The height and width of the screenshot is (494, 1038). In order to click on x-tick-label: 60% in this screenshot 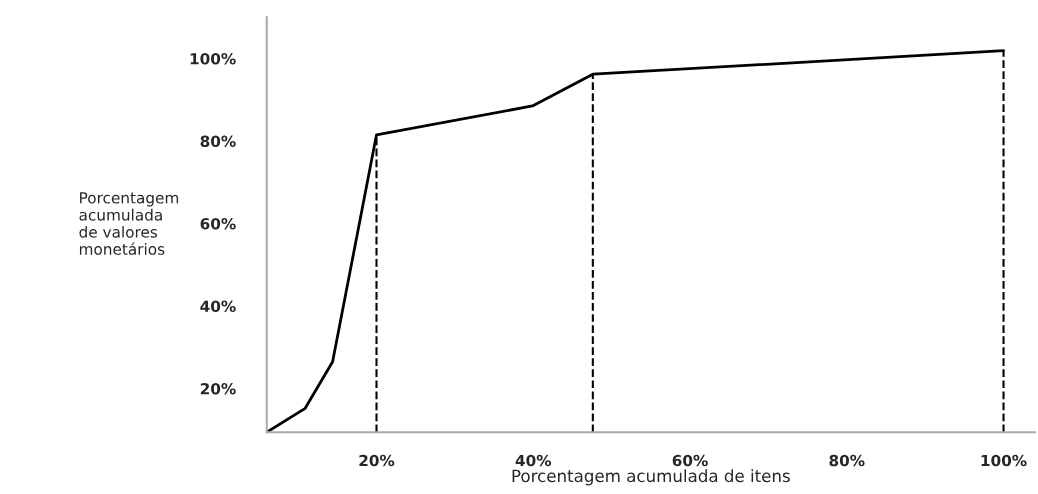, I will do `click(690, 460)`.